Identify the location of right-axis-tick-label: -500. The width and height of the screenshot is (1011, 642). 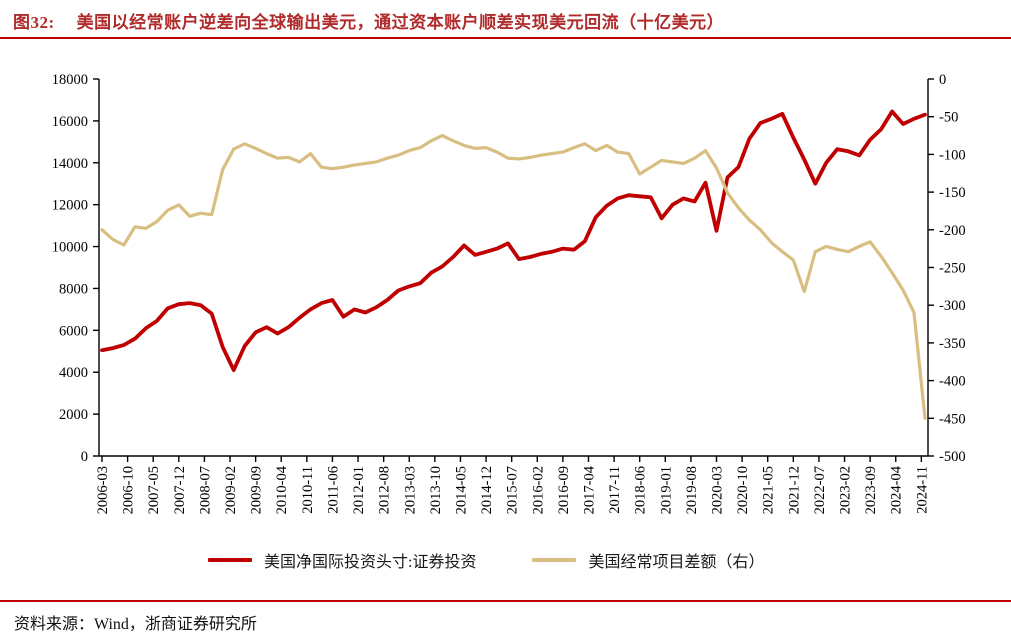
(952, 457).